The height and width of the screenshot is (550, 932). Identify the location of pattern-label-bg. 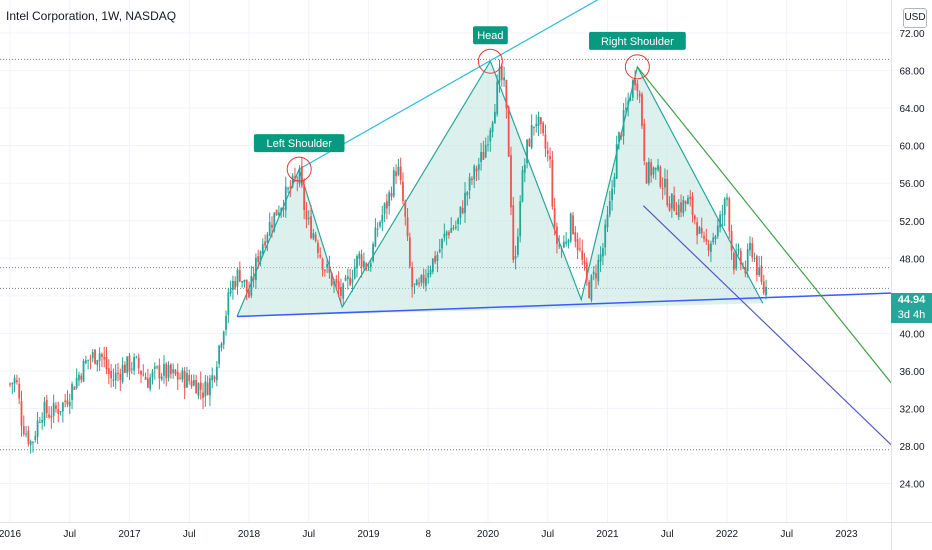
(299, 143).